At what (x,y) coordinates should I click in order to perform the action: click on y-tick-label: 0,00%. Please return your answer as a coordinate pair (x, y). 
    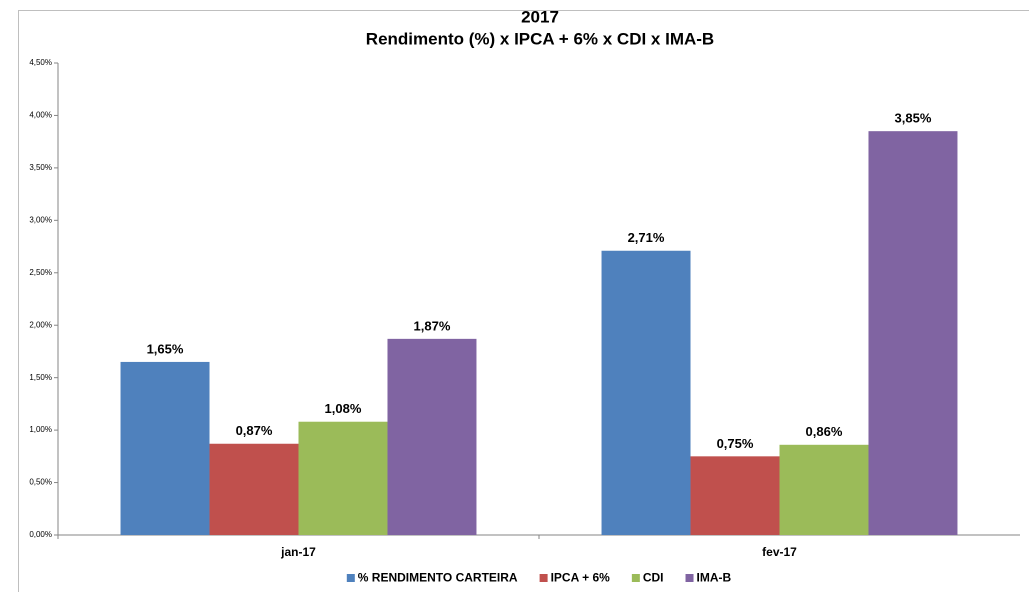
    Looking at the image, I should click on (40, 534).